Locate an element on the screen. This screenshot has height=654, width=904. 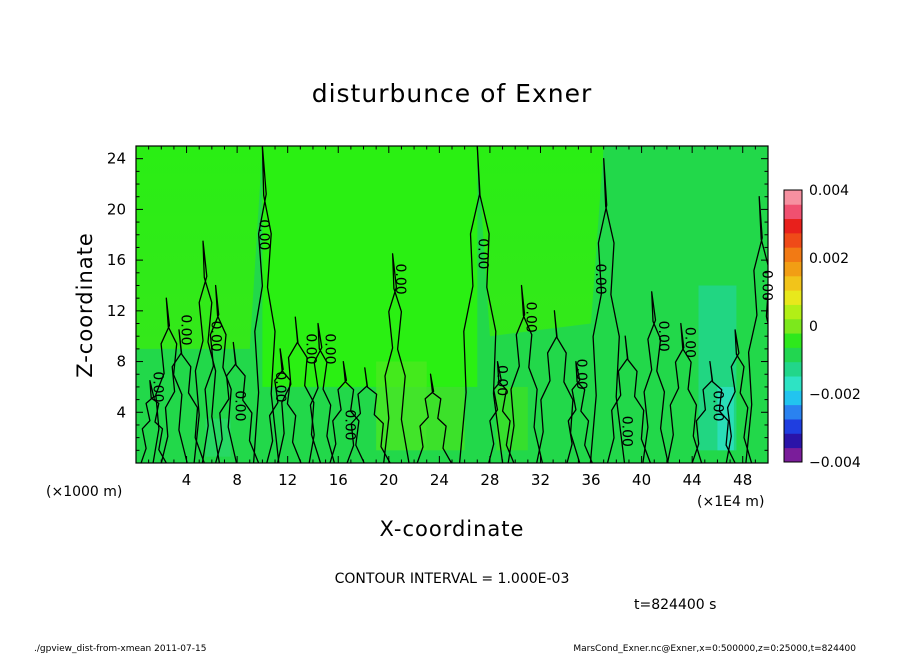
y-tick-label: 8 is located at coordinates (121, 362).